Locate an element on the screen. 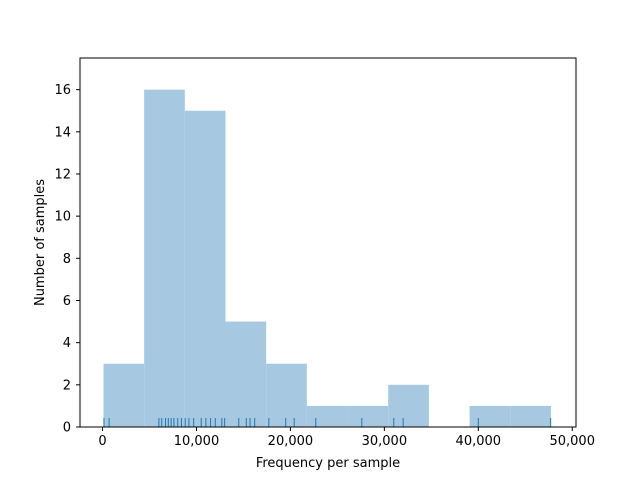  x-axis-label: Frequency per sample is located at coordinates (328, 463).